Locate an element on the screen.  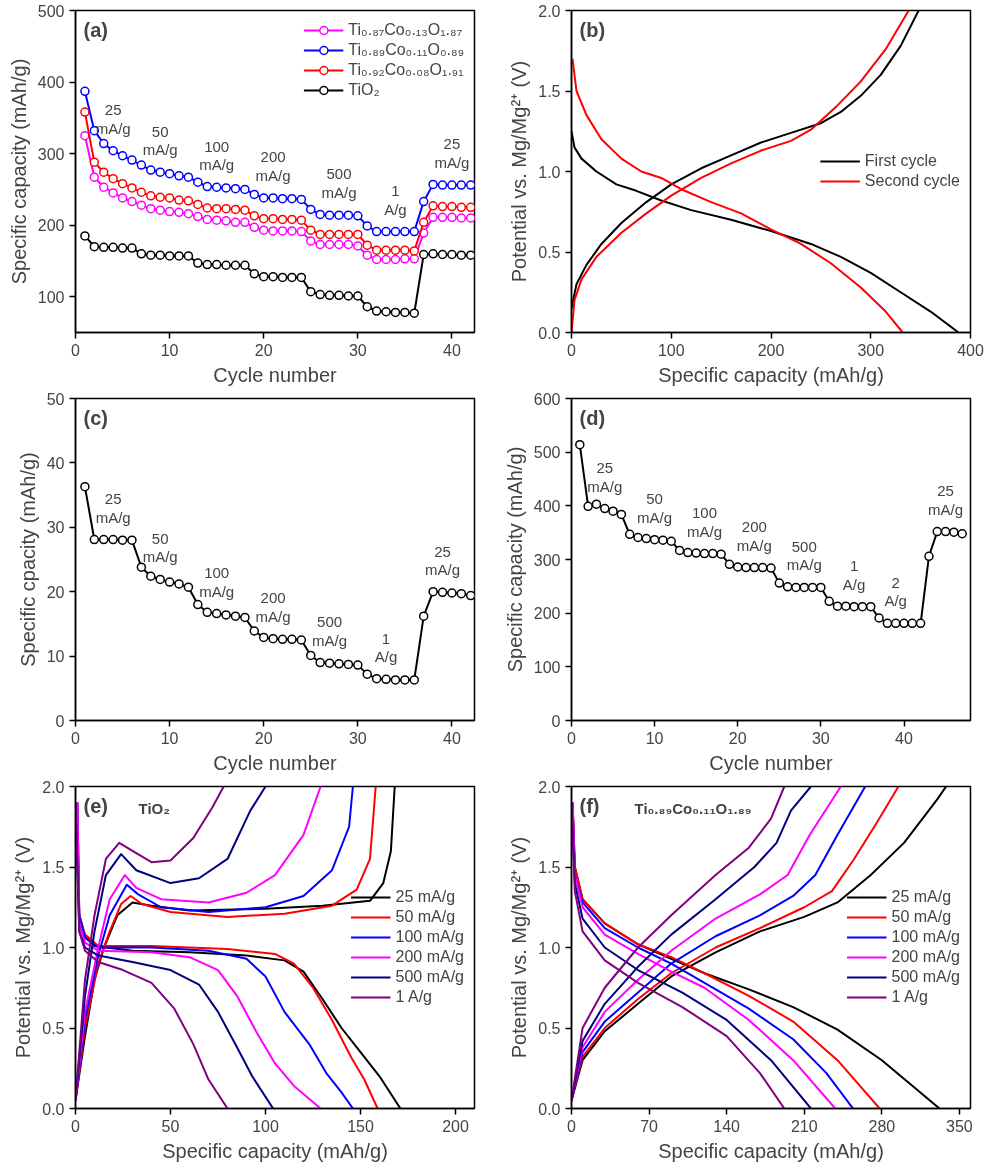
x-tick-label: 70 is located at coordinates (649, 1126).